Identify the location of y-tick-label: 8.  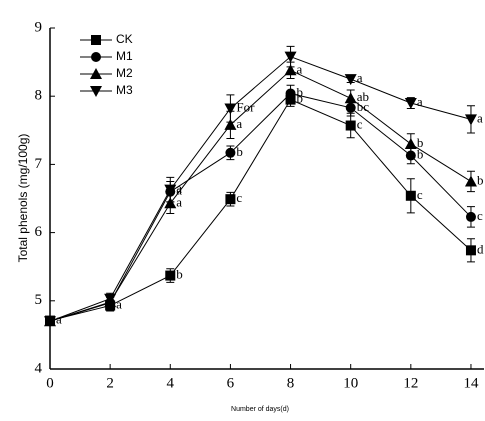
(39, 96).